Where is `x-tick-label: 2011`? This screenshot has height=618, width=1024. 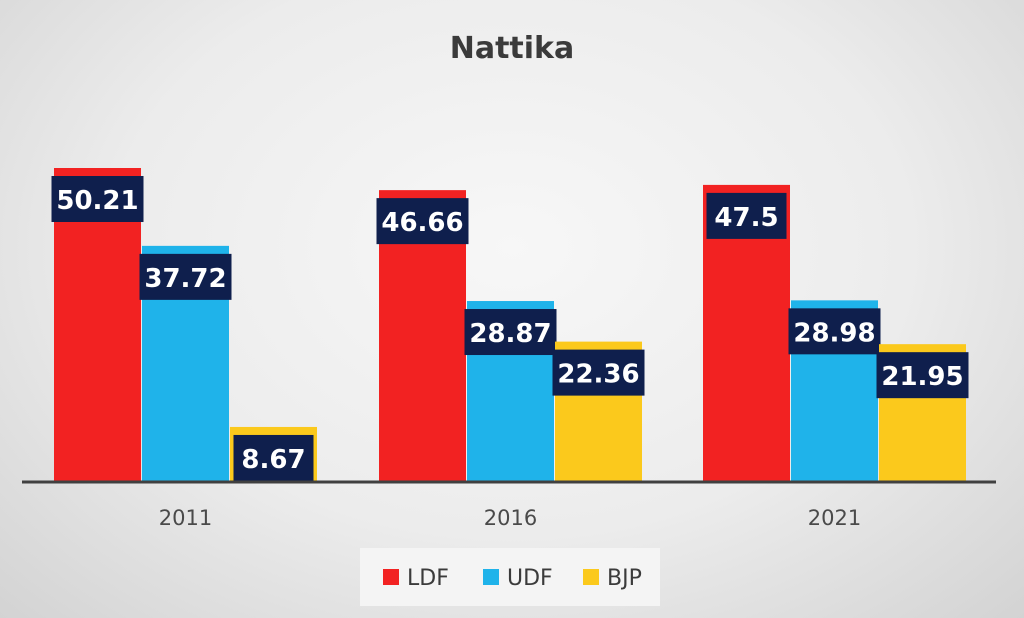
x-tick-label: 2011 is located at coordinates (185, 518).